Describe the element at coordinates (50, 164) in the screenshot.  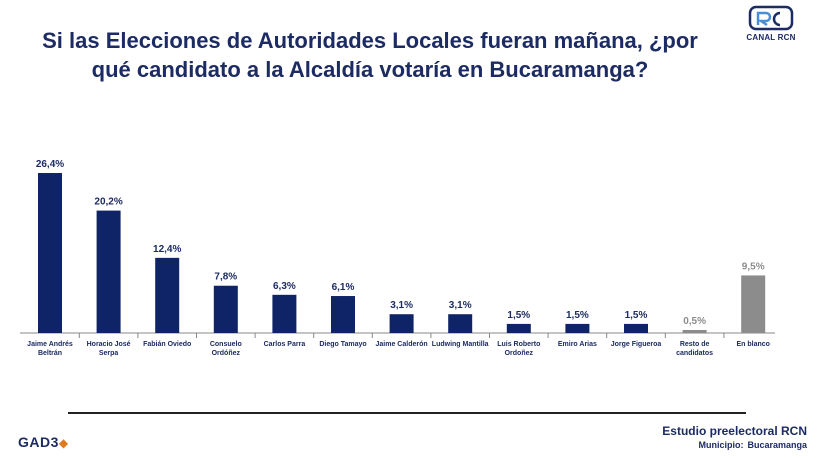
I see `data-label: 26,4%` at that location.